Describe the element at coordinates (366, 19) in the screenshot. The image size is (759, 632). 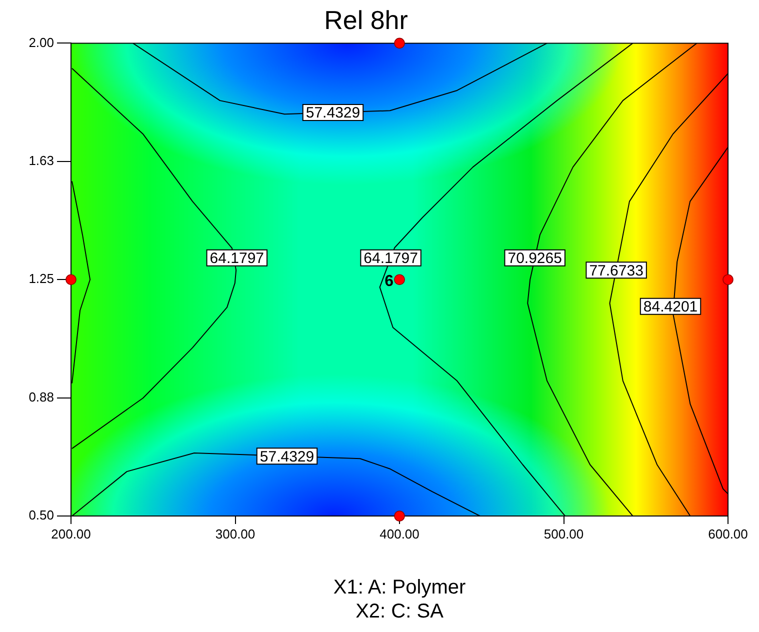
I see `chart-title: Rel 8hr` at that location.